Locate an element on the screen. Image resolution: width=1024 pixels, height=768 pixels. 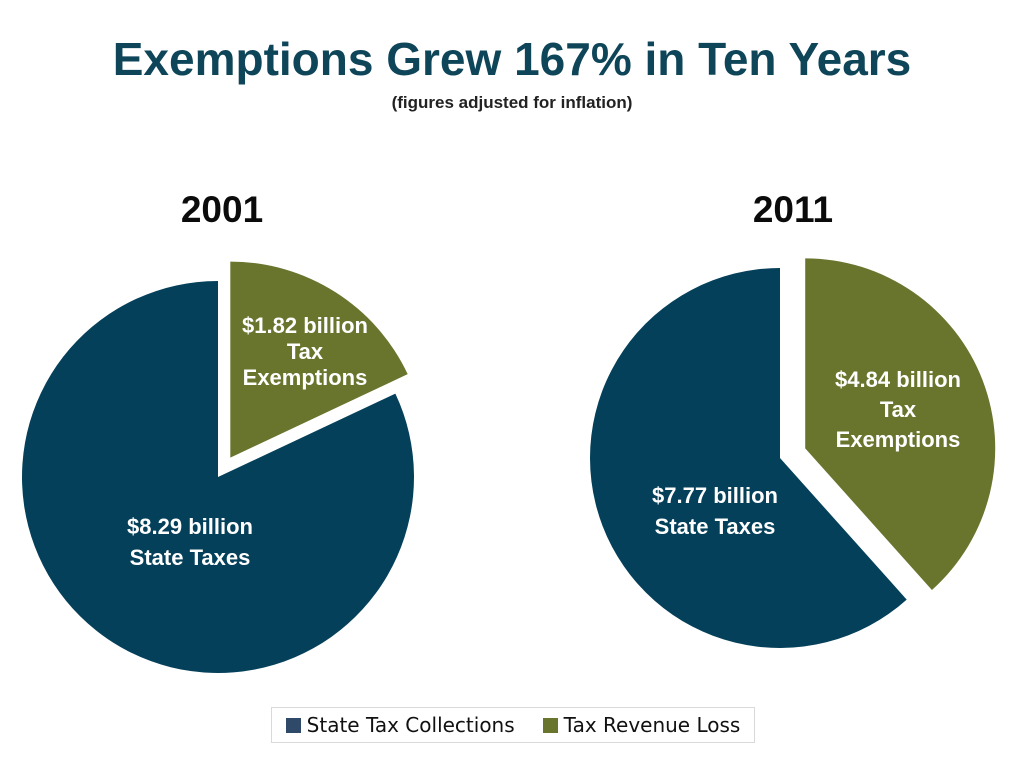
chart-title: Exemptions Grew 167% in Ten Years is located at coordinates (512, 59).